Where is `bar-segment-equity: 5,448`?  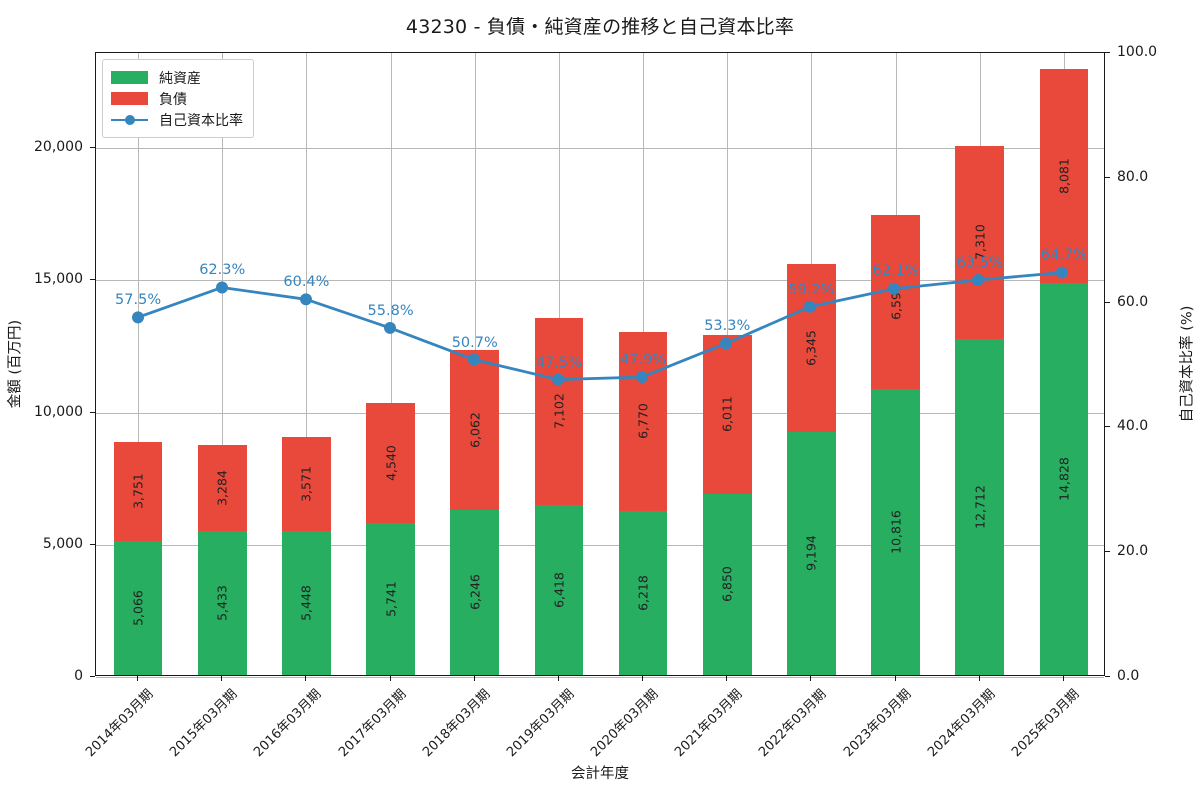
bar-segment-equity: 5,448 is located at coordinates (306, 602).